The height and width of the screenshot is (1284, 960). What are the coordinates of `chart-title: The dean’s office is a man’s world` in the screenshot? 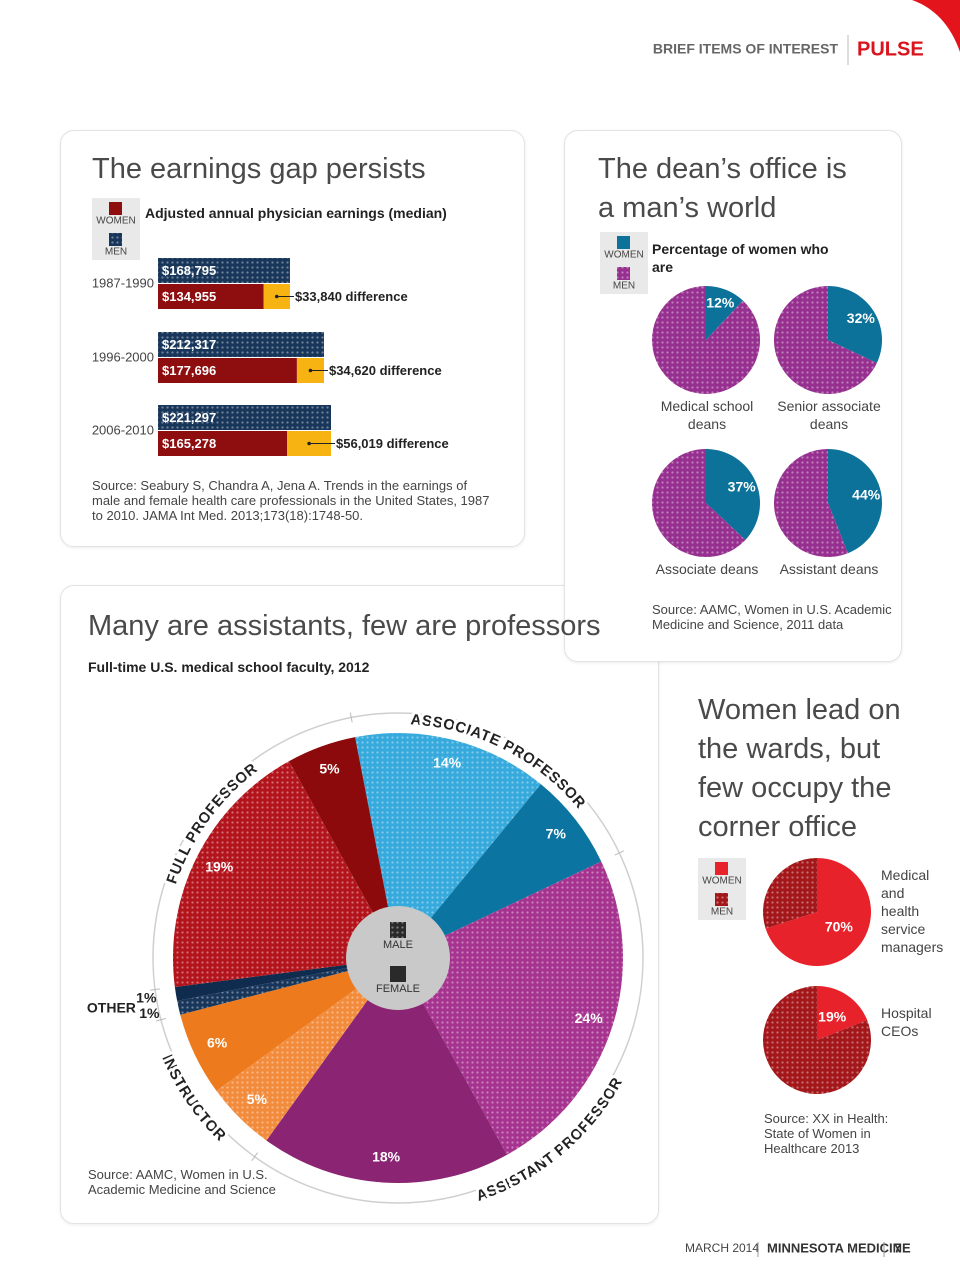 It's located at (722, 188).